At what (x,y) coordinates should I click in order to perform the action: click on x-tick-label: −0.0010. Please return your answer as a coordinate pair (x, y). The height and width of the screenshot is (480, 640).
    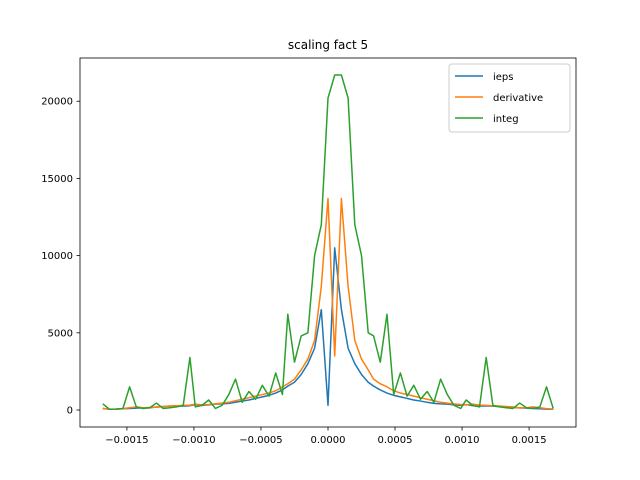
    Looking at the image, I should click on (193, 440).